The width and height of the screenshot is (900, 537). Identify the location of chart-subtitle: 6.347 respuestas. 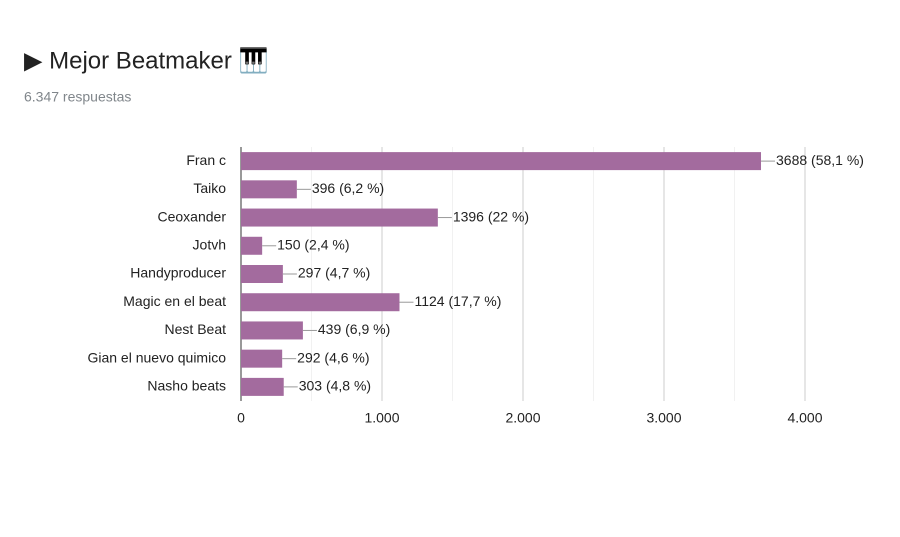
(77, 97).